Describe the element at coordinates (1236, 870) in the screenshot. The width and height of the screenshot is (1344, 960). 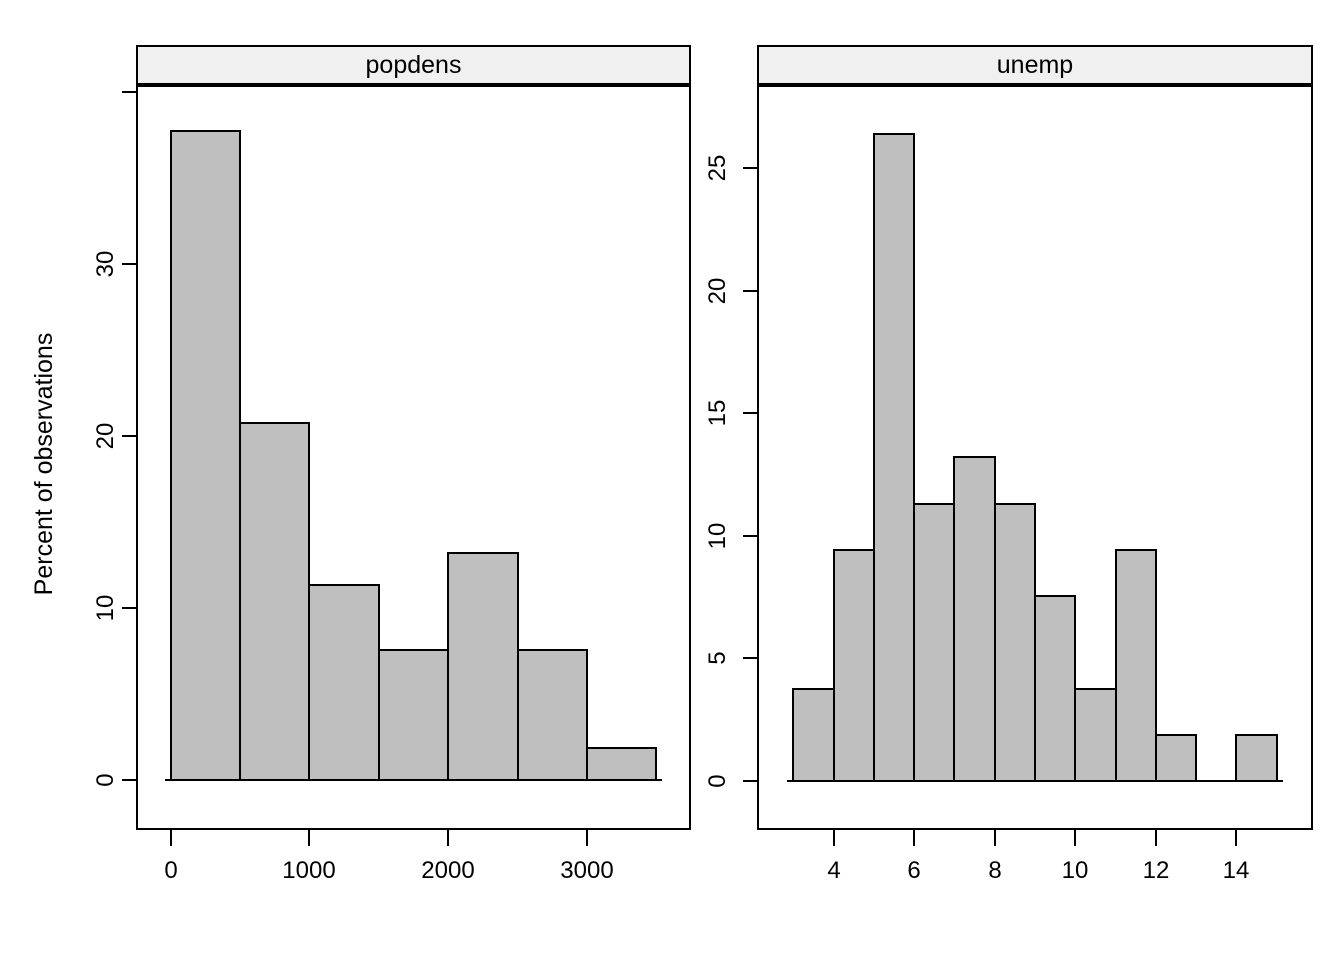
I see `x-axis-tick-label: 14` at that location.